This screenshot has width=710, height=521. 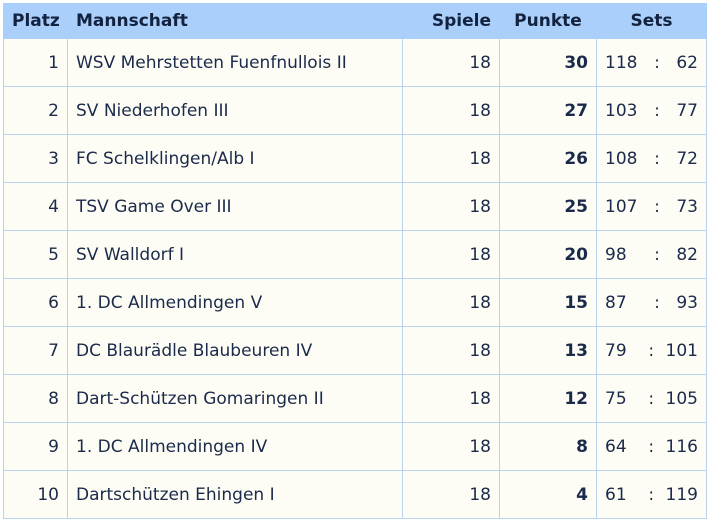 I want to click on sets-wrap: 87 : 93, so click(x=651, y=303).